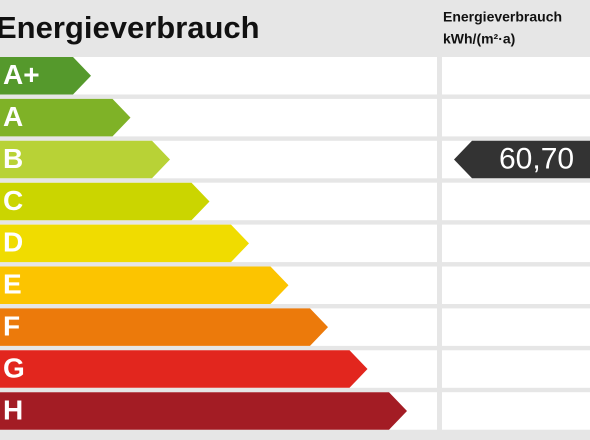 This screenshot has height=440, width=590. What do you see at coordinates (13, 158) in the screenshot?
I see `class-label: B` at bounding box center [13, 158].